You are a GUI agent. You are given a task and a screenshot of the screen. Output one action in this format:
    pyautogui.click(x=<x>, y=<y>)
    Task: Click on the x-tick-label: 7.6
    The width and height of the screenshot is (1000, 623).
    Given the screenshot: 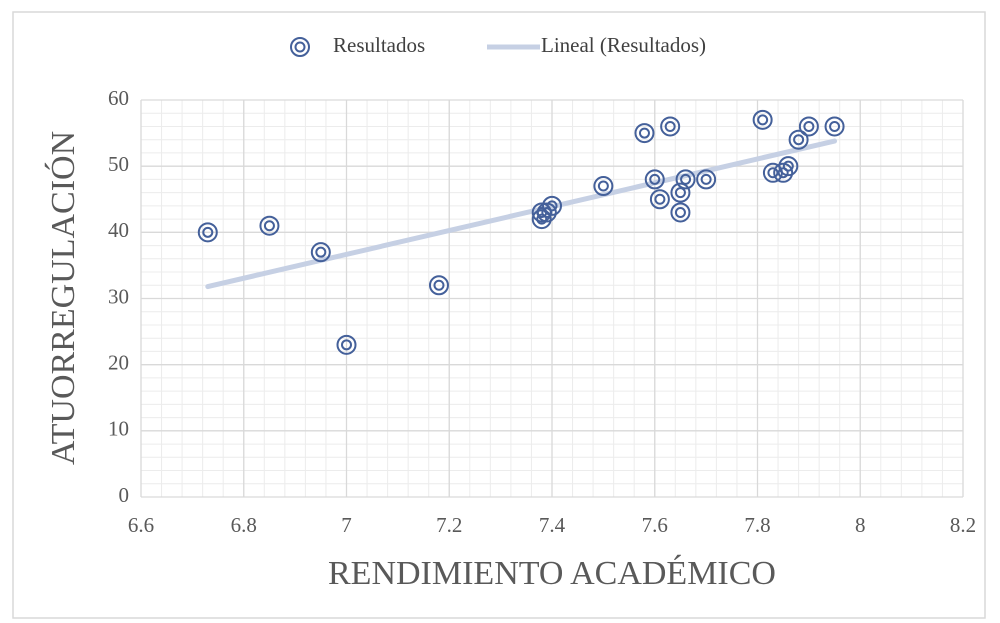 What is the action you would take?
    pyautogui.click(x=655, y=525)
    